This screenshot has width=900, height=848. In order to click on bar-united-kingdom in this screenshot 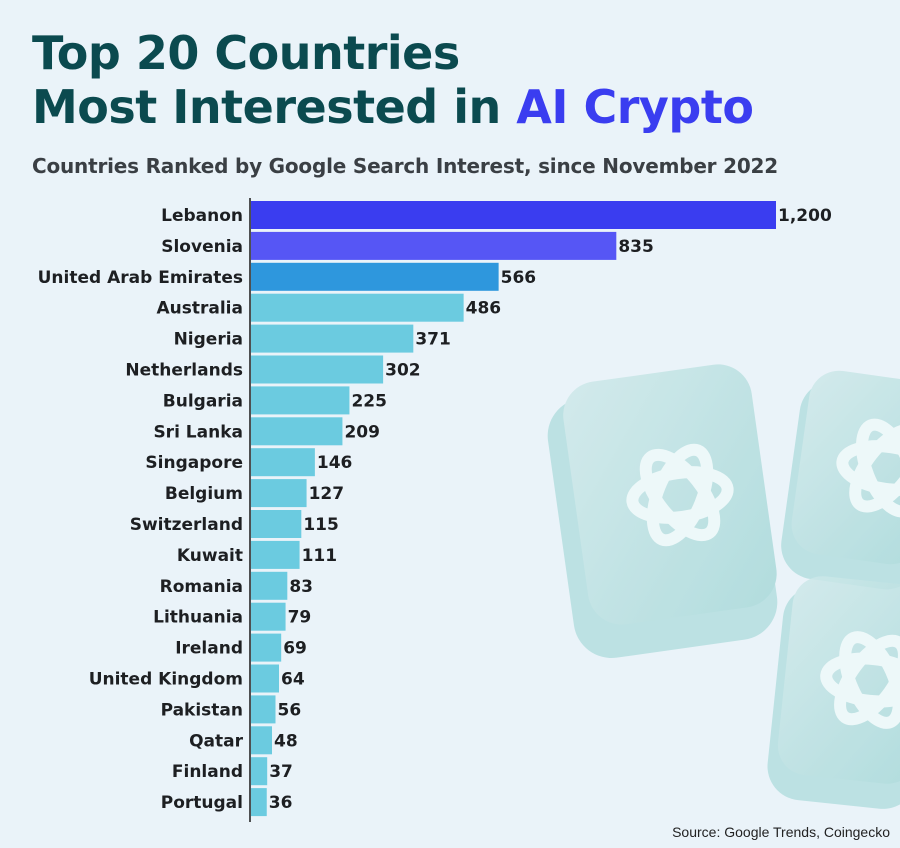, I will do `click(265, 678)`.